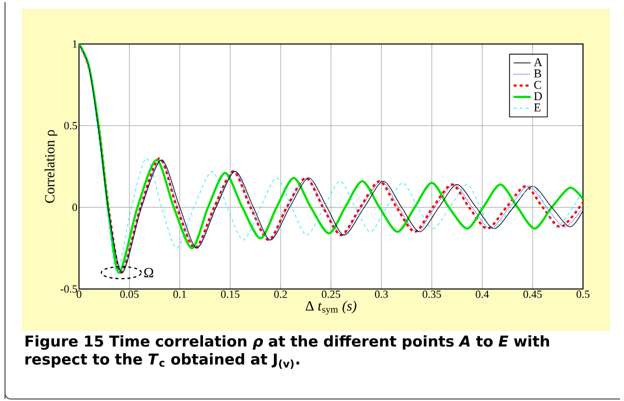 This screenshot has width=624, height=401. Describe the element at coordinates (280, 294) in the screenshot. I see `x-tick-label: 0.2` at that location.